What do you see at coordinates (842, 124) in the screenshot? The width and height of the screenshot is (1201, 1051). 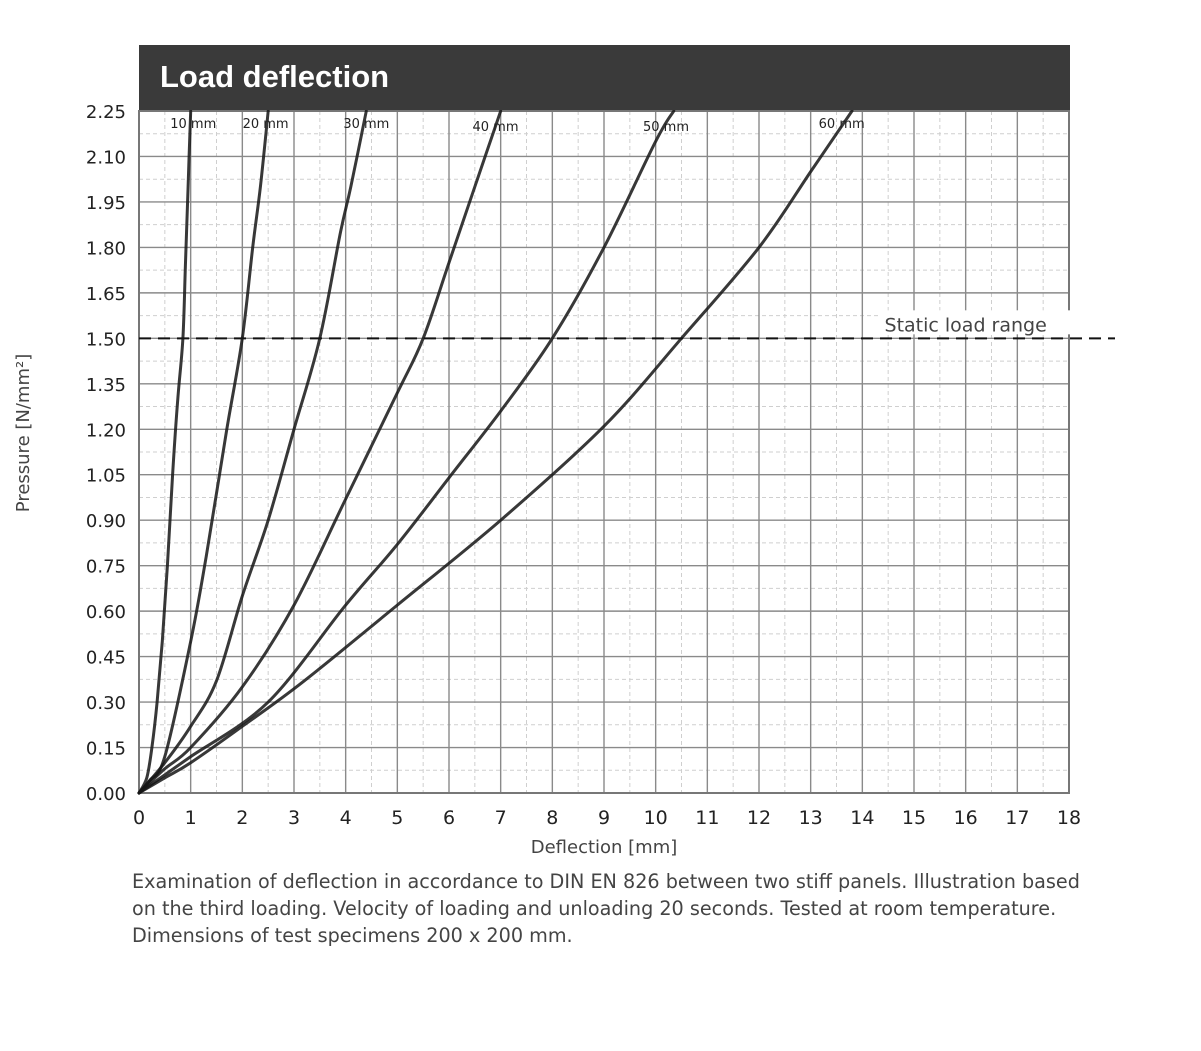 I see `series-label-6: 60 mm` at bounding box center [842, 124].